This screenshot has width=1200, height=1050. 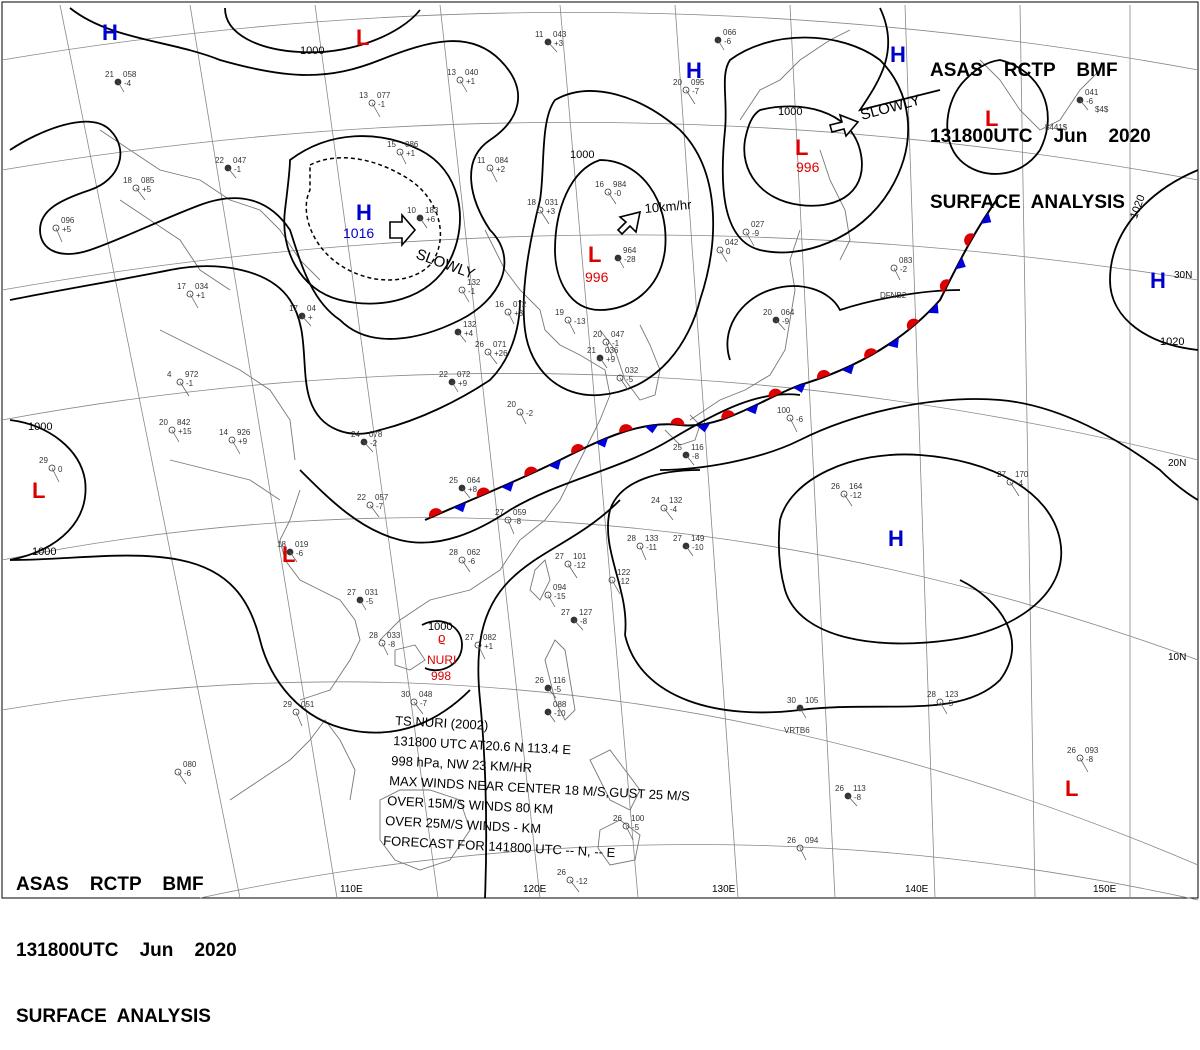 What do you see at coordinates (442, 723) in the screenshot?
I see `bulletin-line: TS NURI (2002)` at bounding box center [442, 723].